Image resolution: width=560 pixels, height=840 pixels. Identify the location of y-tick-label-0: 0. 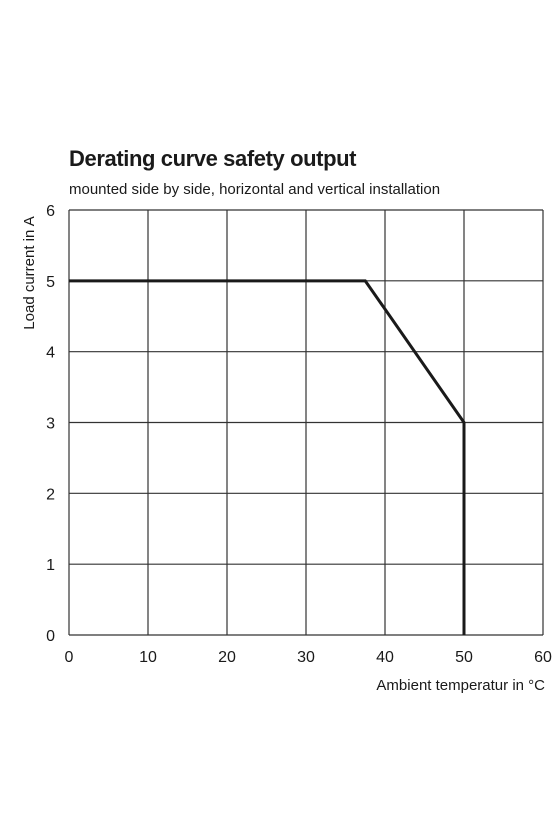
(50, 636).